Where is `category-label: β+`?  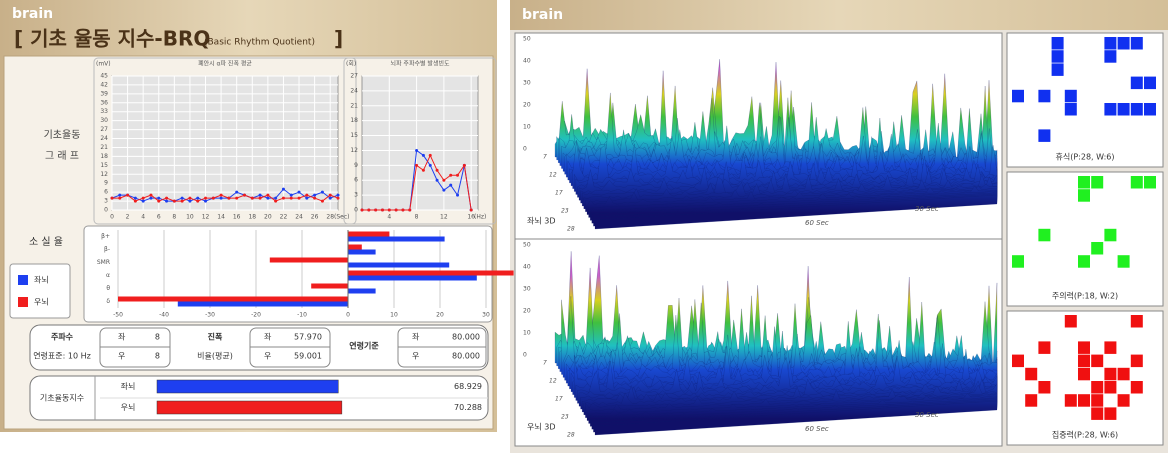
category-label: β+ is located at coordinates (105, 236).